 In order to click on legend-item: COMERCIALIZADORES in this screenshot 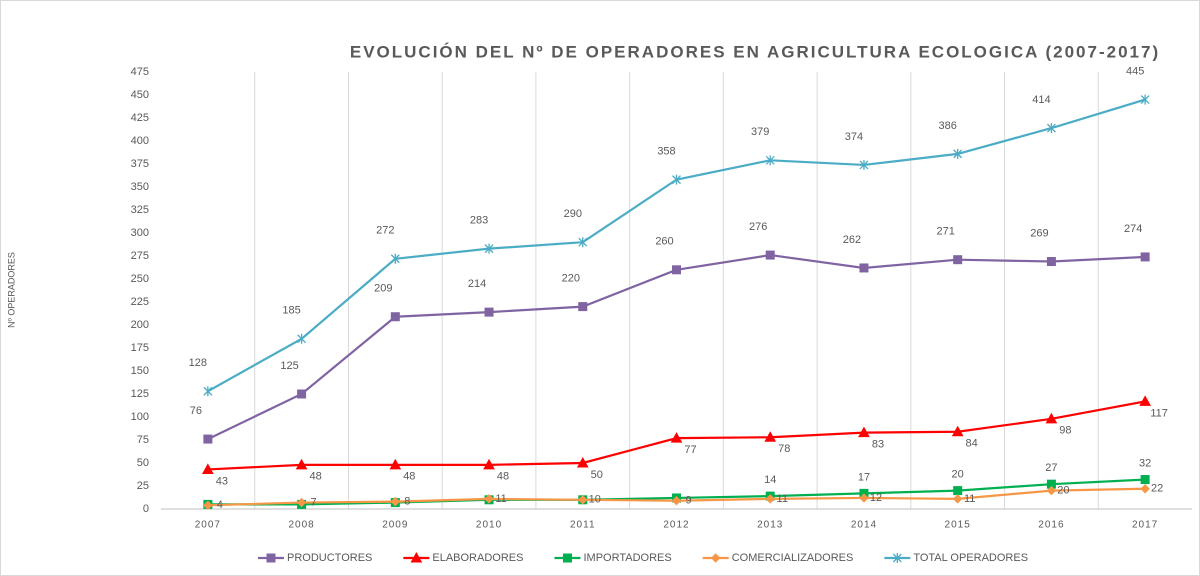, I will do `click(778, 558)`.